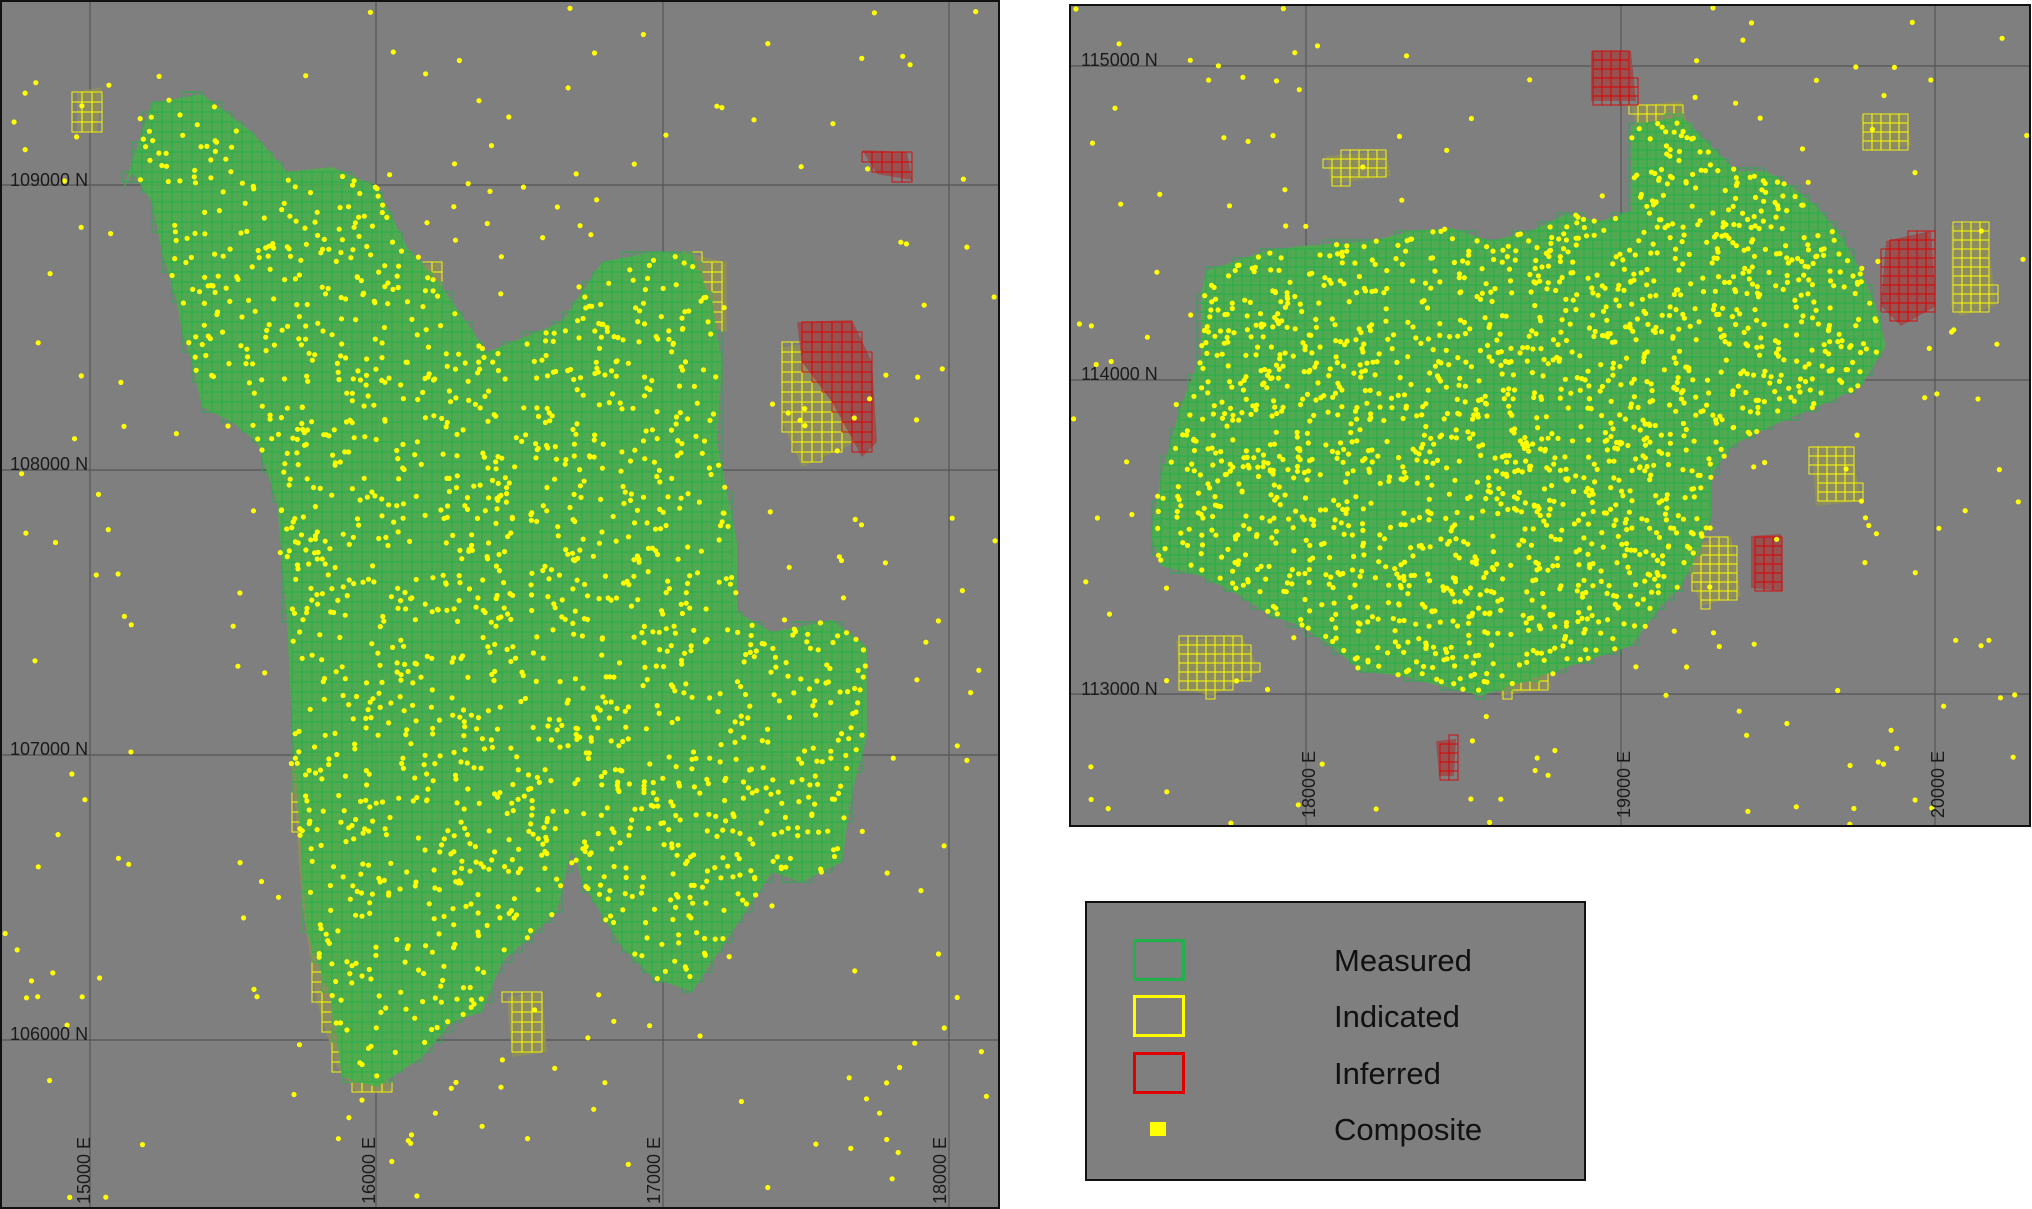 This screenshot has height=1209, width=2032. What do you see at coordinates (537, 1047) in the screenshot?
I see `indicated-block-cell` at bounding box center [537, 1047].